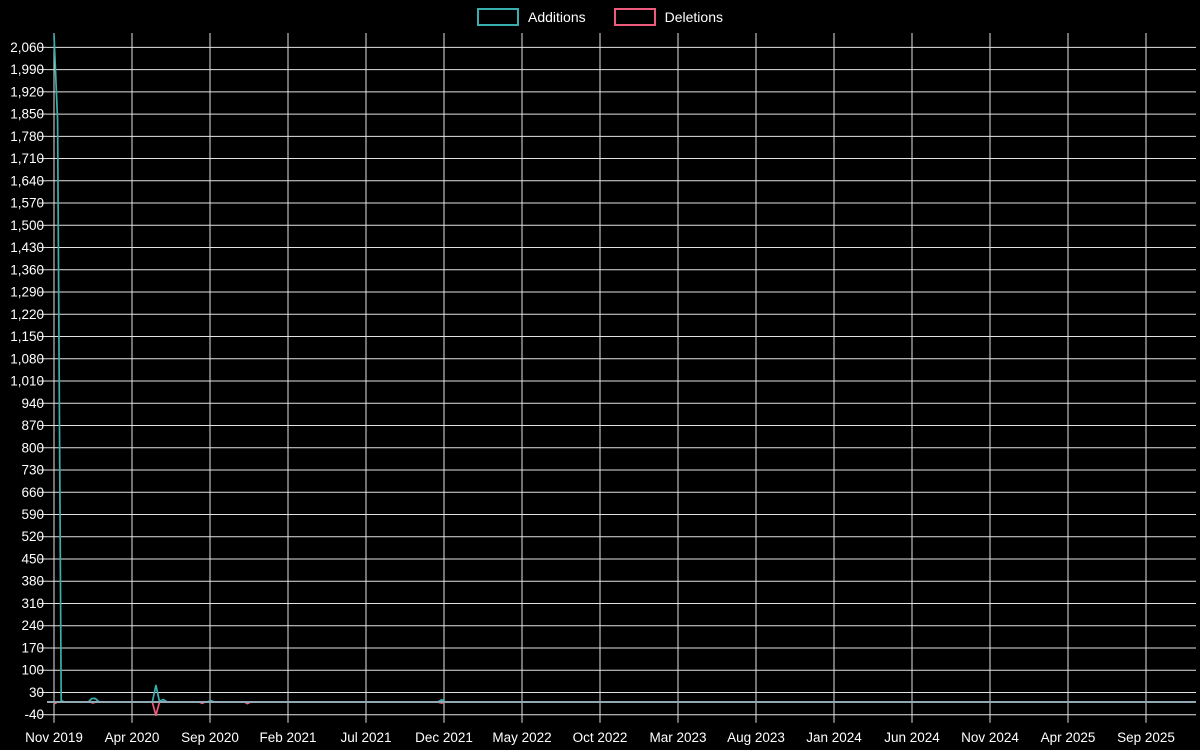  What do you see at coordinates (32, 581) in the screenshot?
I see `y-axis-tick-label: 380` at bounding box center [32, 581].